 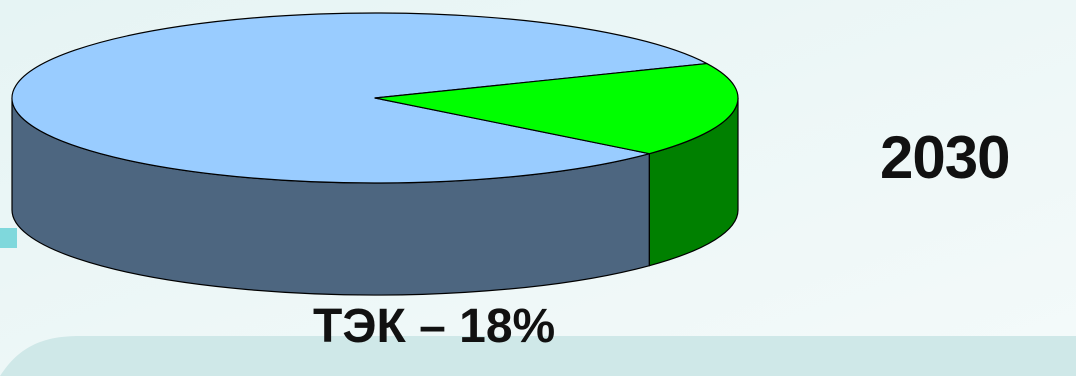 What do you see at coordinates (8, 238) in the screenshot?
I see `accent-block` at bounding box center [8, 238].